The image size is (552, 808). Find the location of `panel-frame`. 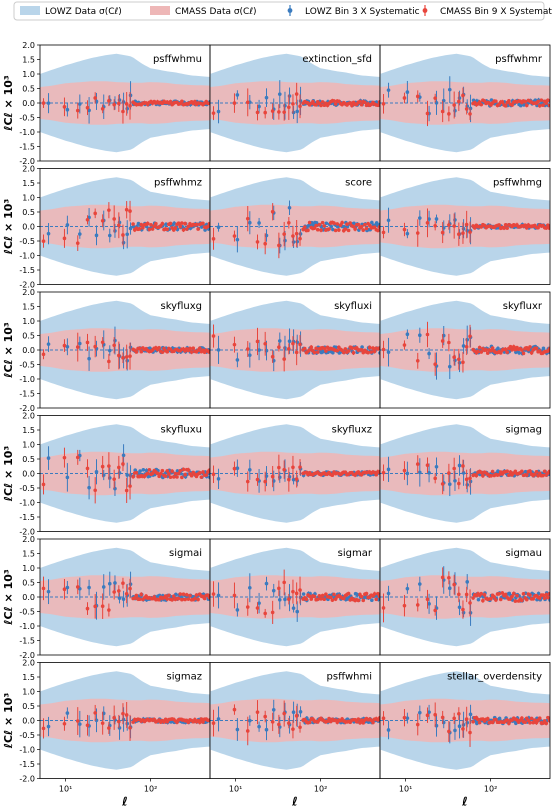

panel-frame is located at coordinates (465, 350).